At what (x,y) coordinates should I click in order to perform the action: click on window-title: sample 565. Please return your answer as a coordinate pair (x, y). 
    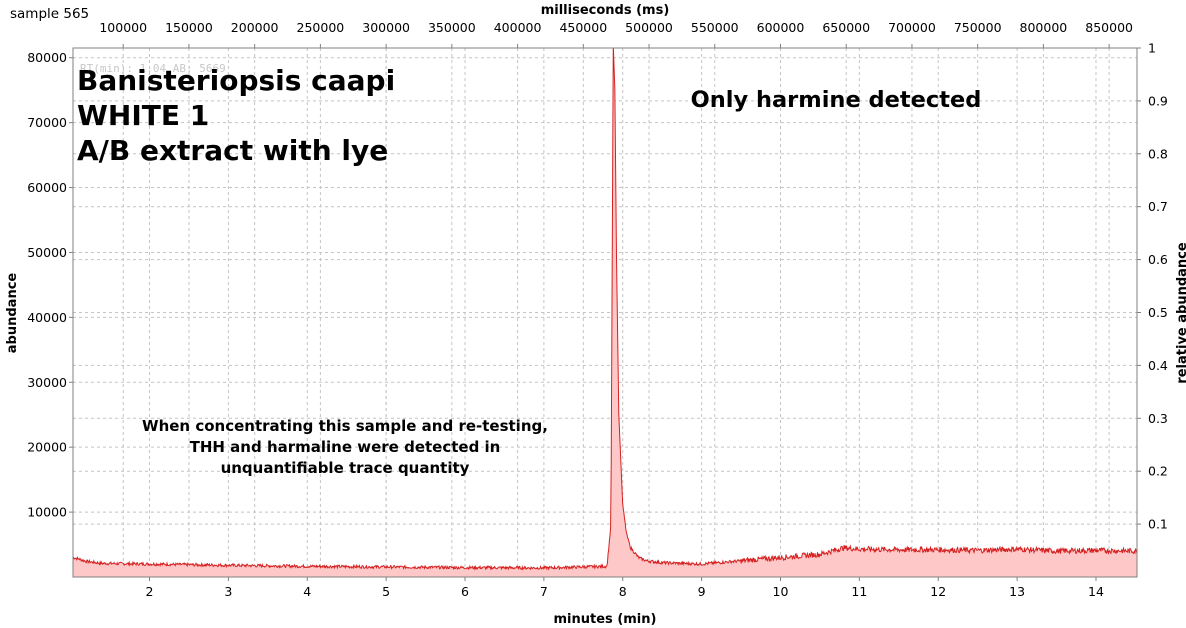
    Looking at the image, I should click on (49, 14).